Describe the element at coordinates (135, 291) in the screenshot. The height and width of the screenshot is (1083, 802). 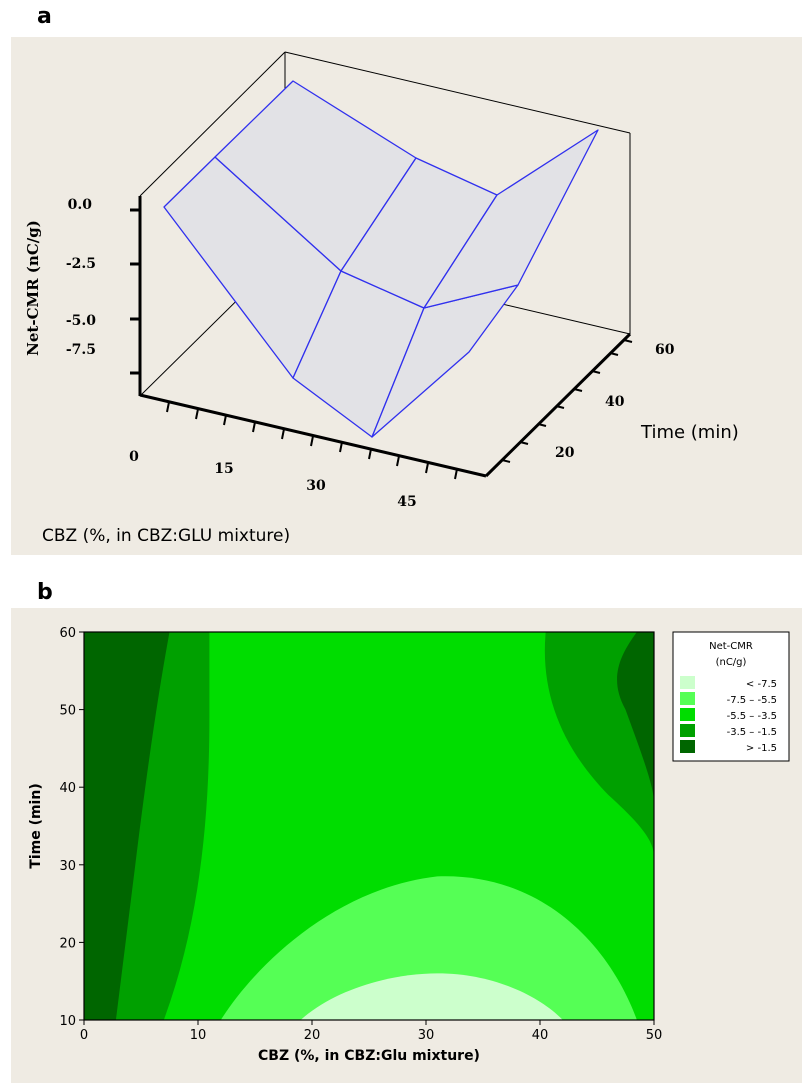
I see `z-axis-ticks` at that location.